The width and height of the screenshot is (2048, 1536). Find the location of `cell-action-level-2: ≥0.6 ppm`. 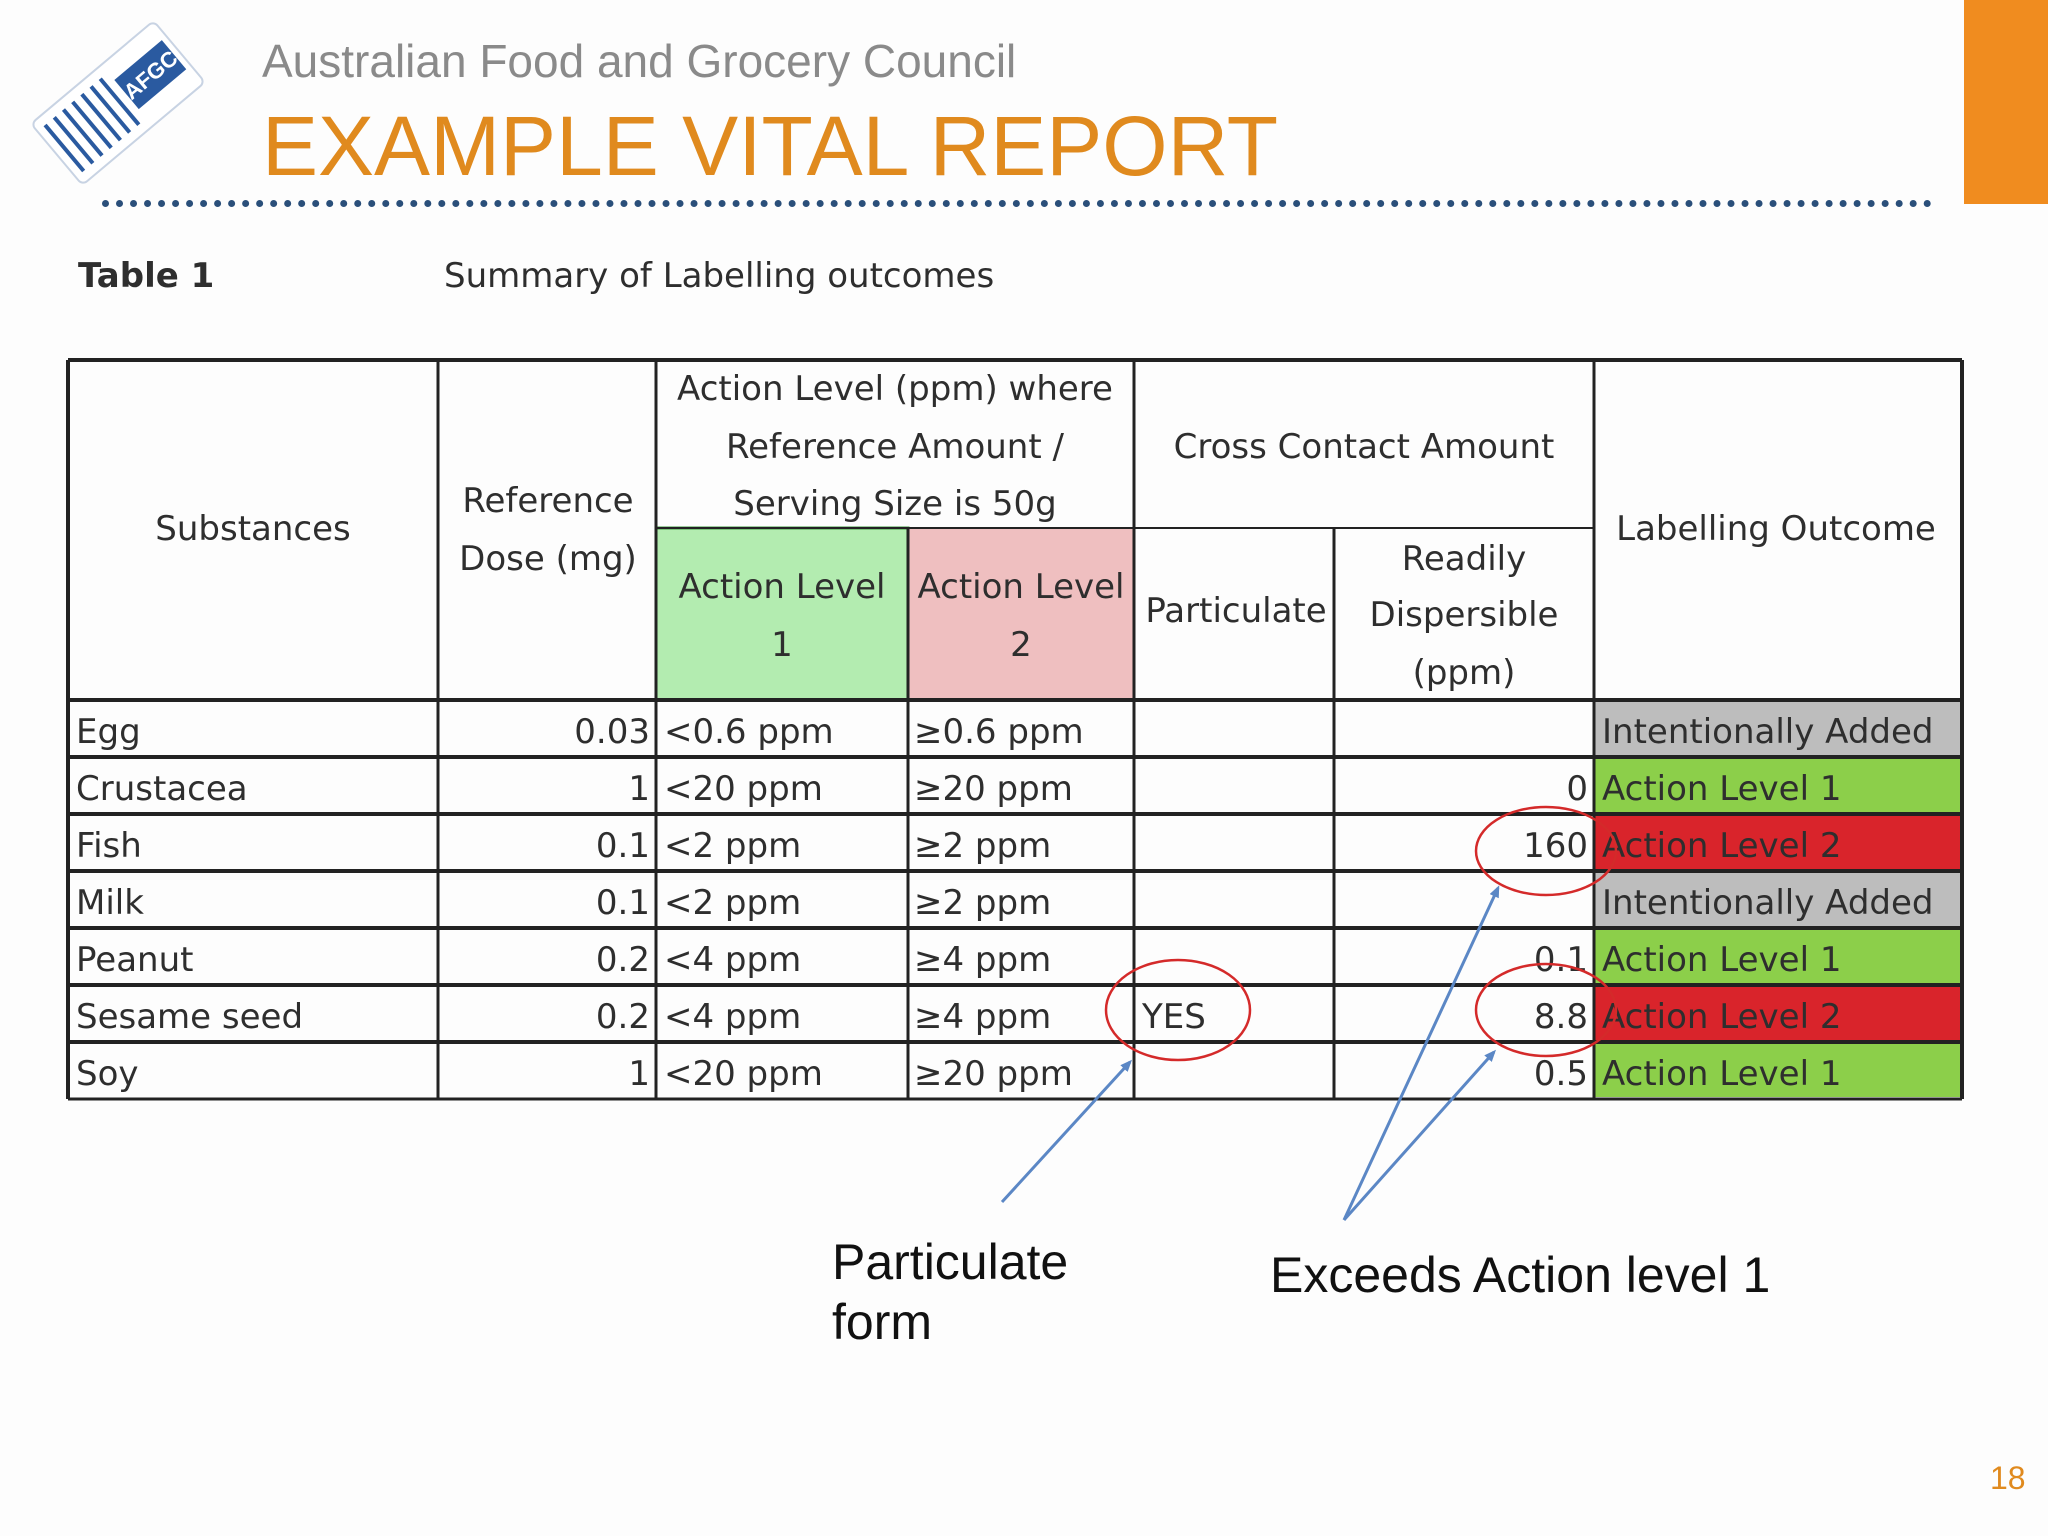

cell-action-level-2: ≥0.6 ppm is located at coordinates (999, 732).